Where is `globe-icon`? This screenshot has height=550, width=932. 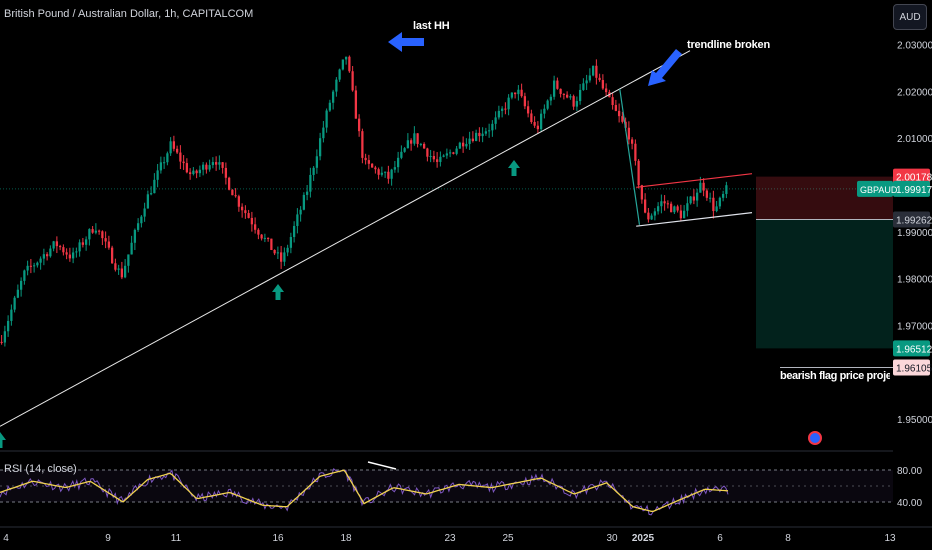 globe-icon is located at coordinates (815, 438).